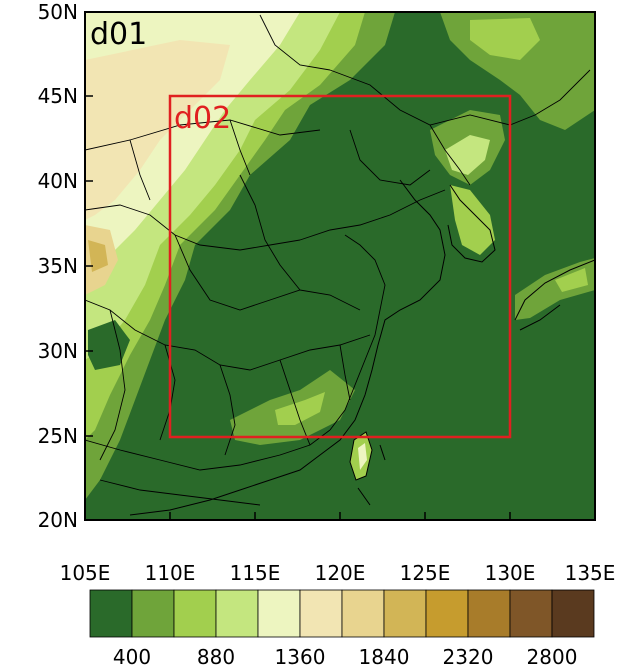 This screenshot has width=625, height=669. What do you see at coordinates (85, 573) in the screenshot?
I see `x-tick-105E: 105E` at bounding box center [85, 573].